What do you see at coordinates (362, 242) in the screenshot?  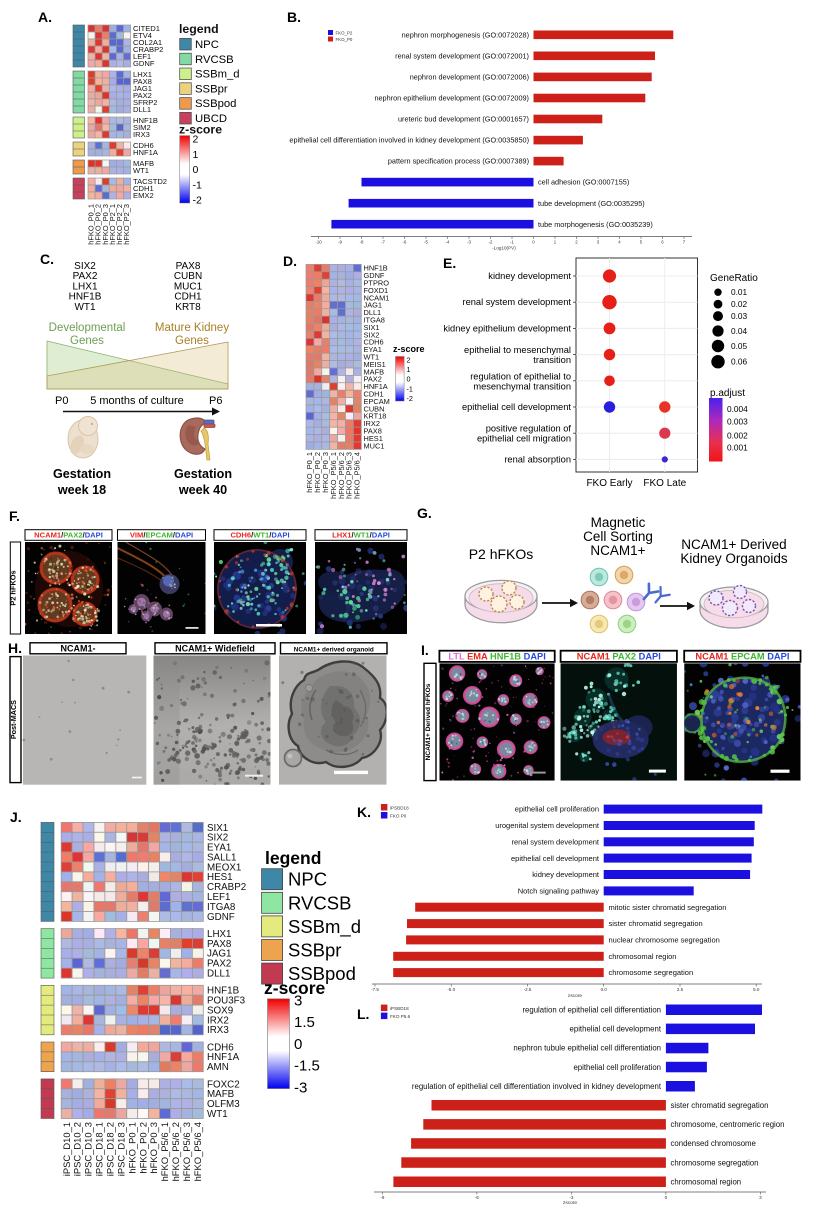 I see `svg-text: -8` at bounding box center [362, 242].